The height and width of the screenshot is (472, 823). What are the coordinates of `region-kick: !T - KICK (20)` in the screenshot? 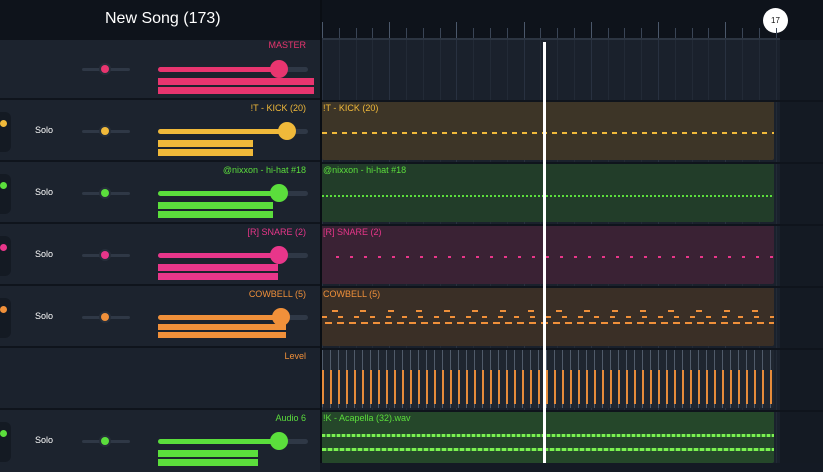 It's located at (548, 130).